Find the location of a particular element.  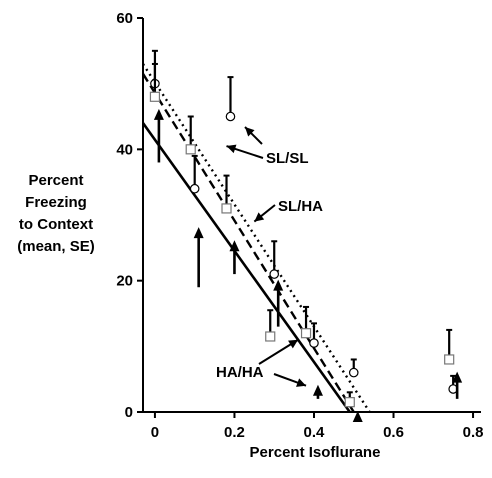

y-axis-label: Percent Freezing to Context (mean, SE) is located at coordinates (56, 214).